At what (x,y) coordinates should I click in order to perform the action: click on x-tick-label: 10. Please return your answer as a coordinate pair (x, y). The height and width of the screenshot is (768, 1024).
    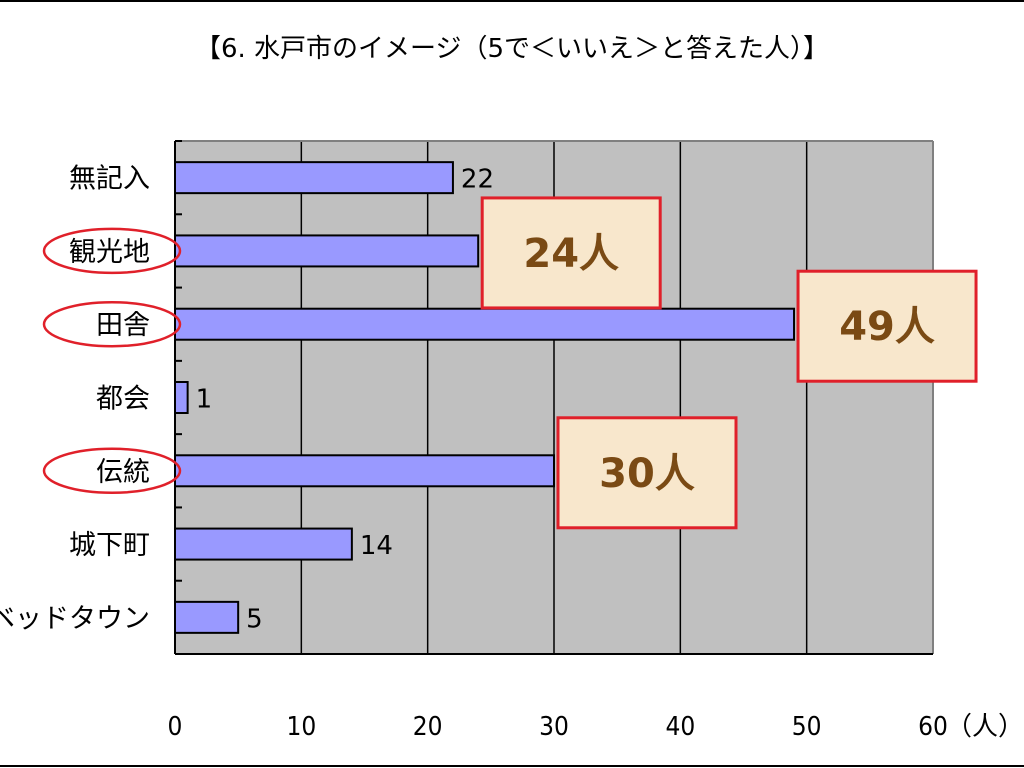
    Looking at the image, I should click on (301, 727).